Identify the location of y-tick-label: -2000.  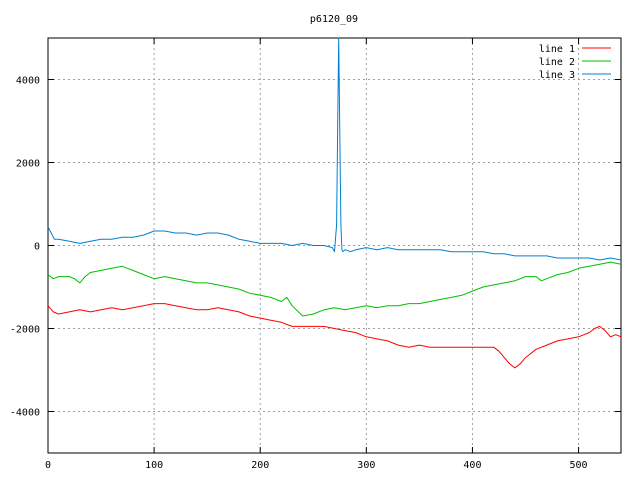
(25, 330).